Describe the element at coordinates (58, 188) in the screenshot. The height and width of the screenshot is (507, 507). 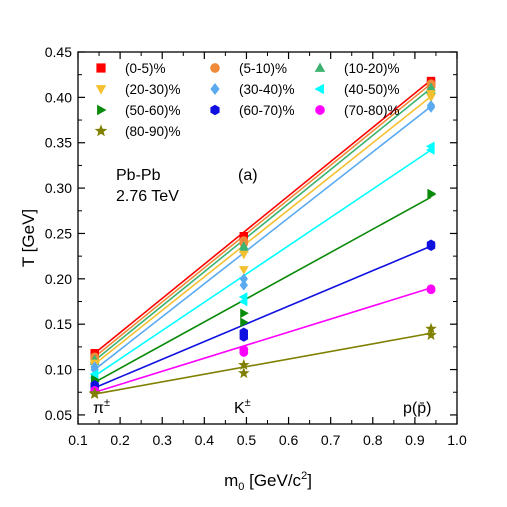
I see `y-tick-label: 0.30` at that location.